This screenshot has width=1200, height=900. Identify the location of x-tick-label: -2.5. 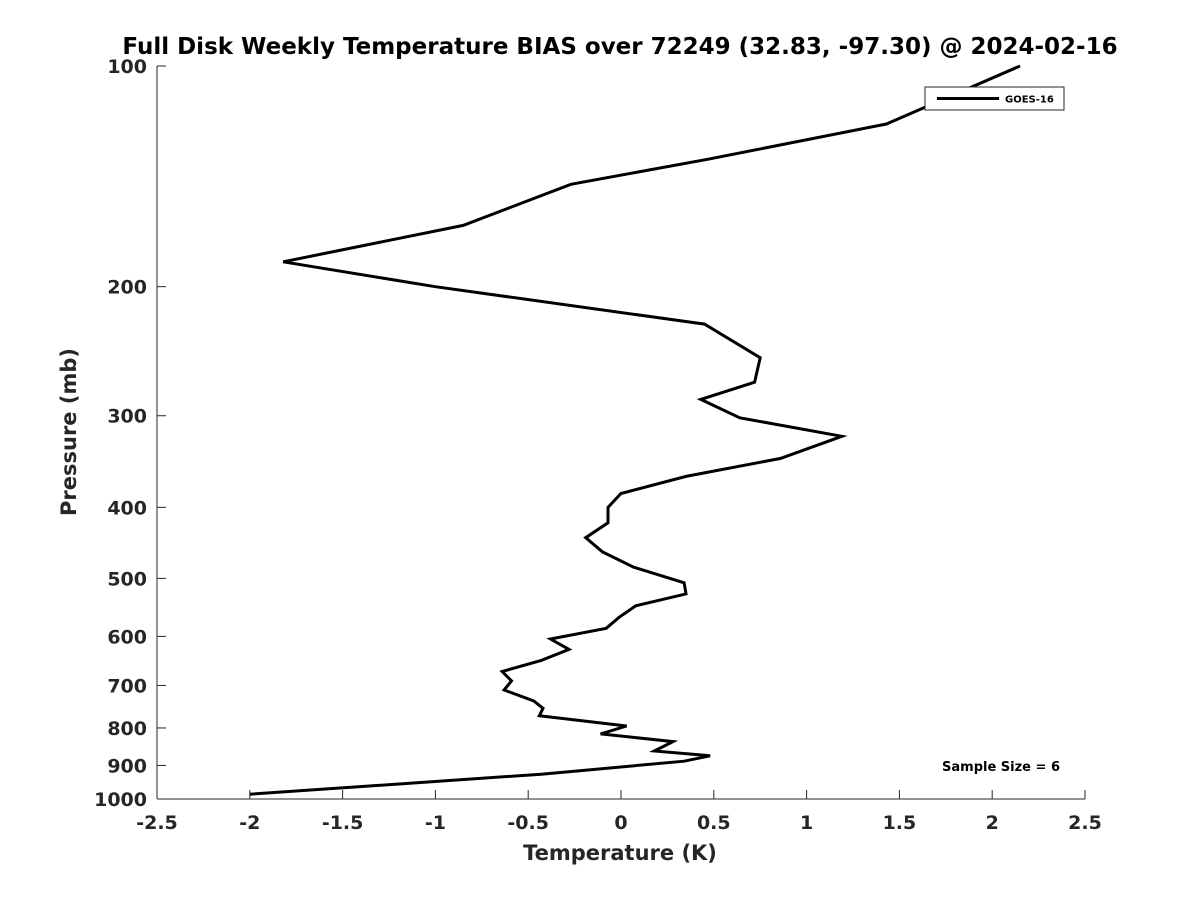
(157, 823).